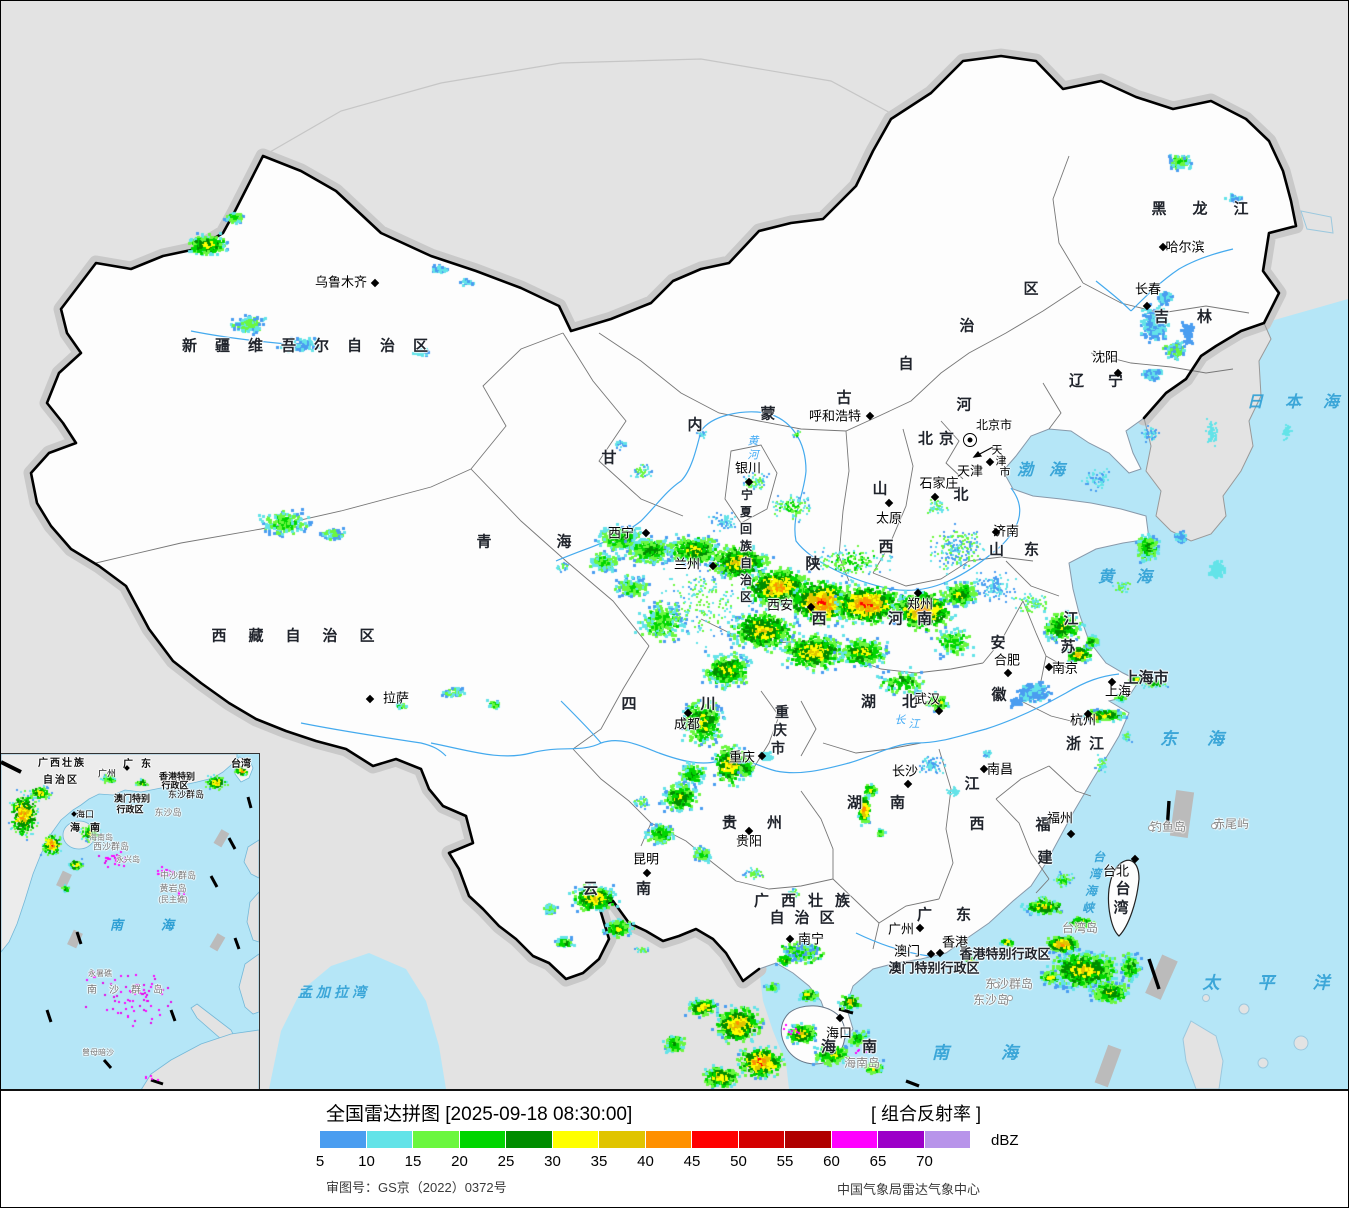 This screenshot has height=1208, width=1349. I want to click on approval-number: 审图号：GS京（2022）0372号, so click(416, 1187).